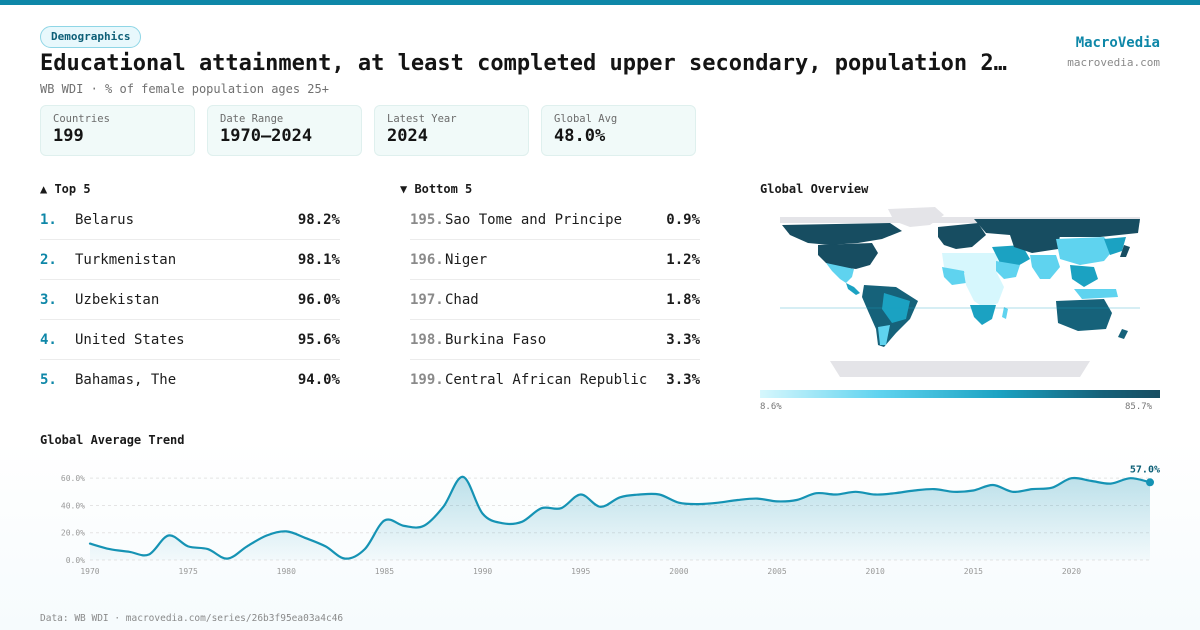 The width and height of the screenshot is (1200, 630). Describe the element at coordinates (1150, 482) in the screenshot. I see `last-data-point` at that location.